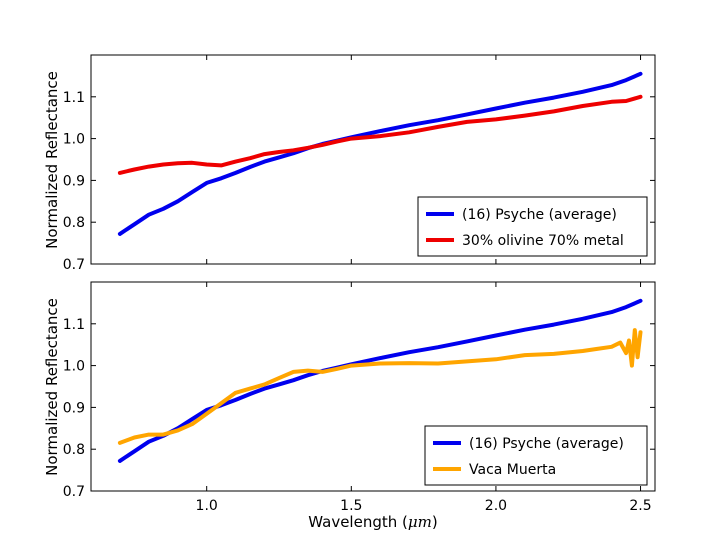  I want to click on top-series-line-30-olivine-70-metal, so click(380, 134).